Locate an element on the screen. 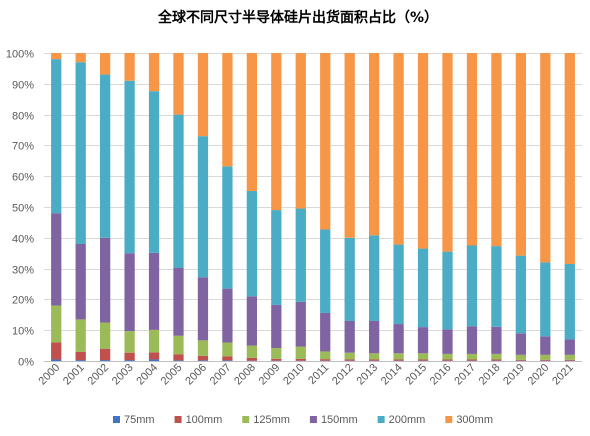 This screenshot has height=436, width=590. bar-stack-2003 is located at coordinates (129, 207).